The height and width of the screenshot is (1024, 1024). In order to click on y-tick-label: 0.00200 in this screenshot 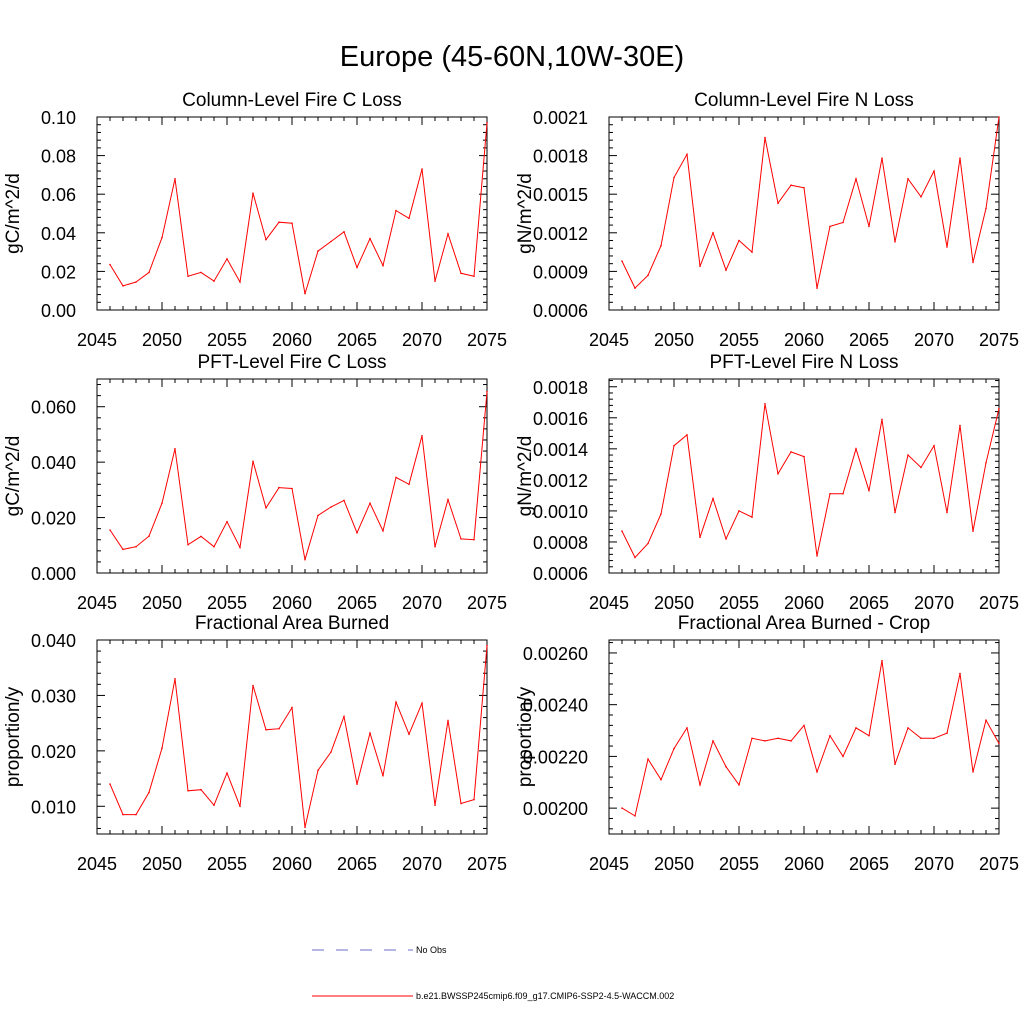, I will do `click(555, 809)`.